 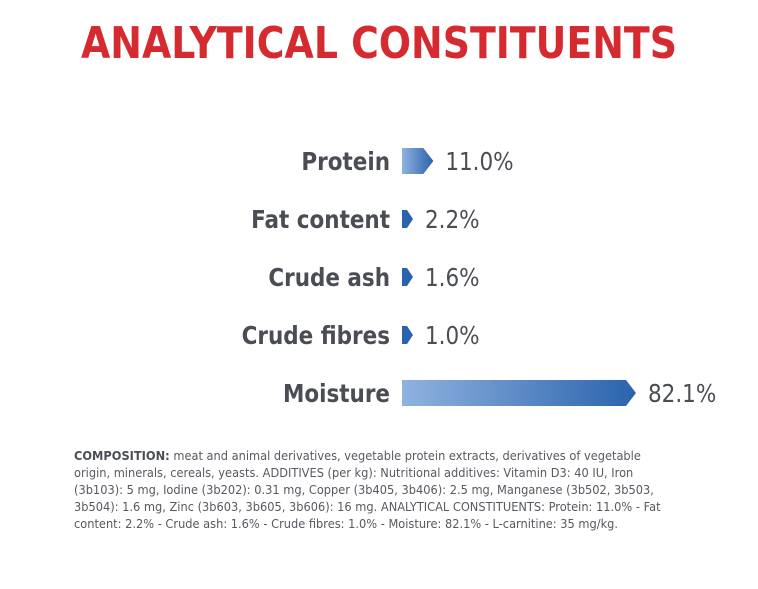 What do you see at coordinates (452, 335) in the screenshot?
I see `value-label-crude-fibres: 1.0%` at bounding box center [452, 335].